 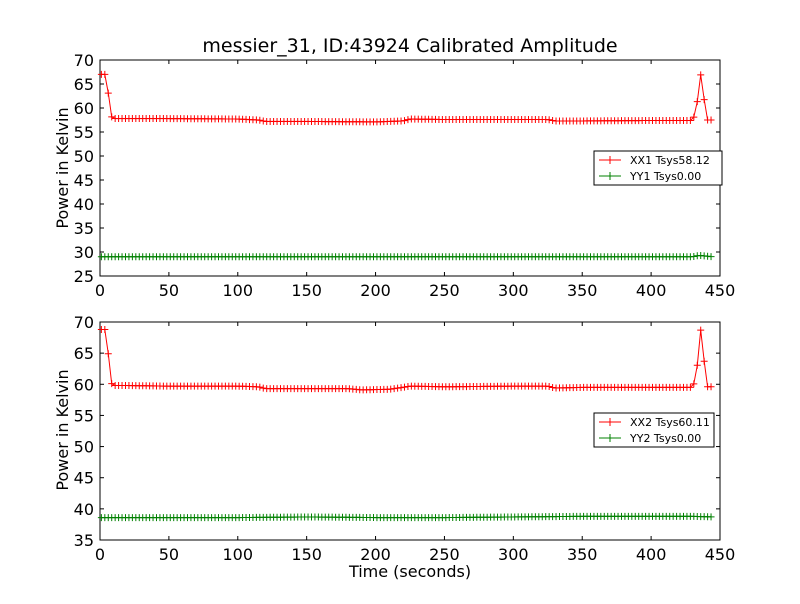 What do you see at coordinates (409, 571) in the screenshot?
I see `x-axis-label: Time (seconds)` at bounding box center [409, 571].